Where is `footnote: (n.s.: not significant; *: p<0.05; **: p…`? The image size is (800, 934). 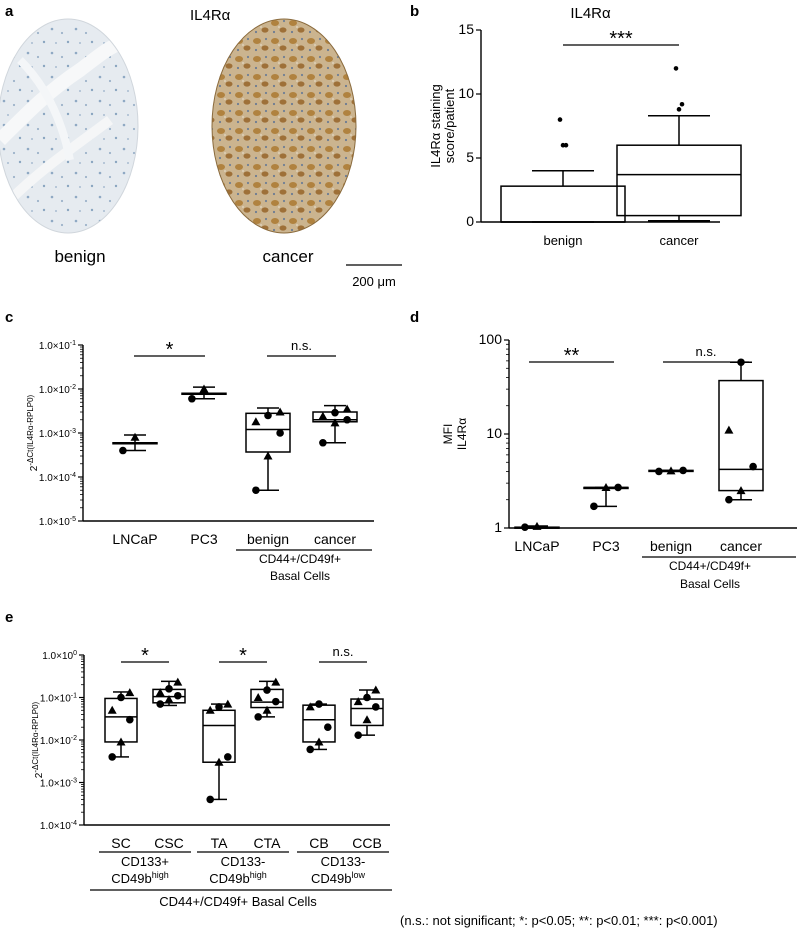 footnote: (n.s.: not significant; *: p<0.05; **: p… is located at coordinates (559, 920).